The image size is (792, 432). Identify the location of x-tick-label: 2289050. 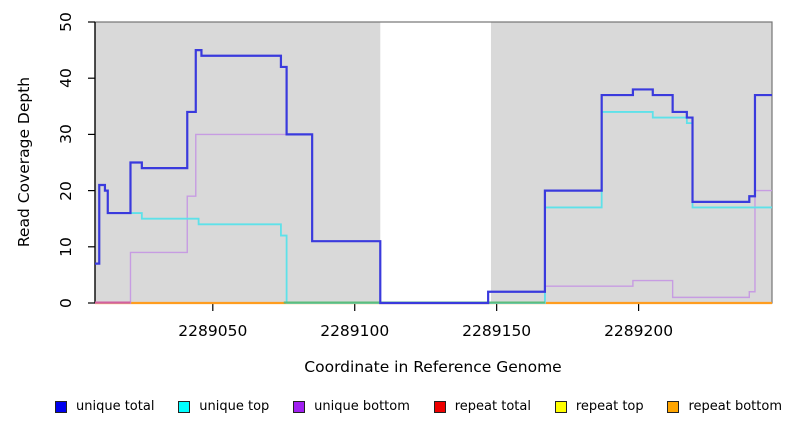
(213, 331).